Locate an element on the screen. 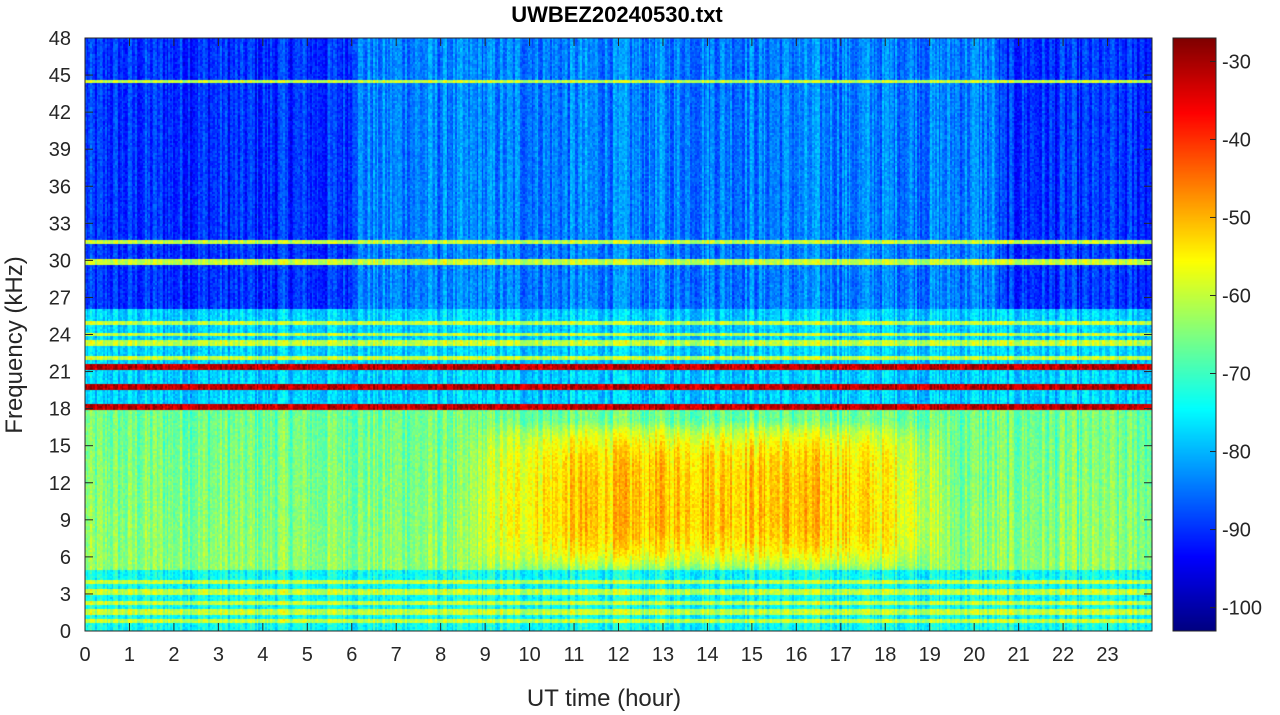 The image size is (1280, 715). x-tick-label: 20 is located at coordinates (974, 655).